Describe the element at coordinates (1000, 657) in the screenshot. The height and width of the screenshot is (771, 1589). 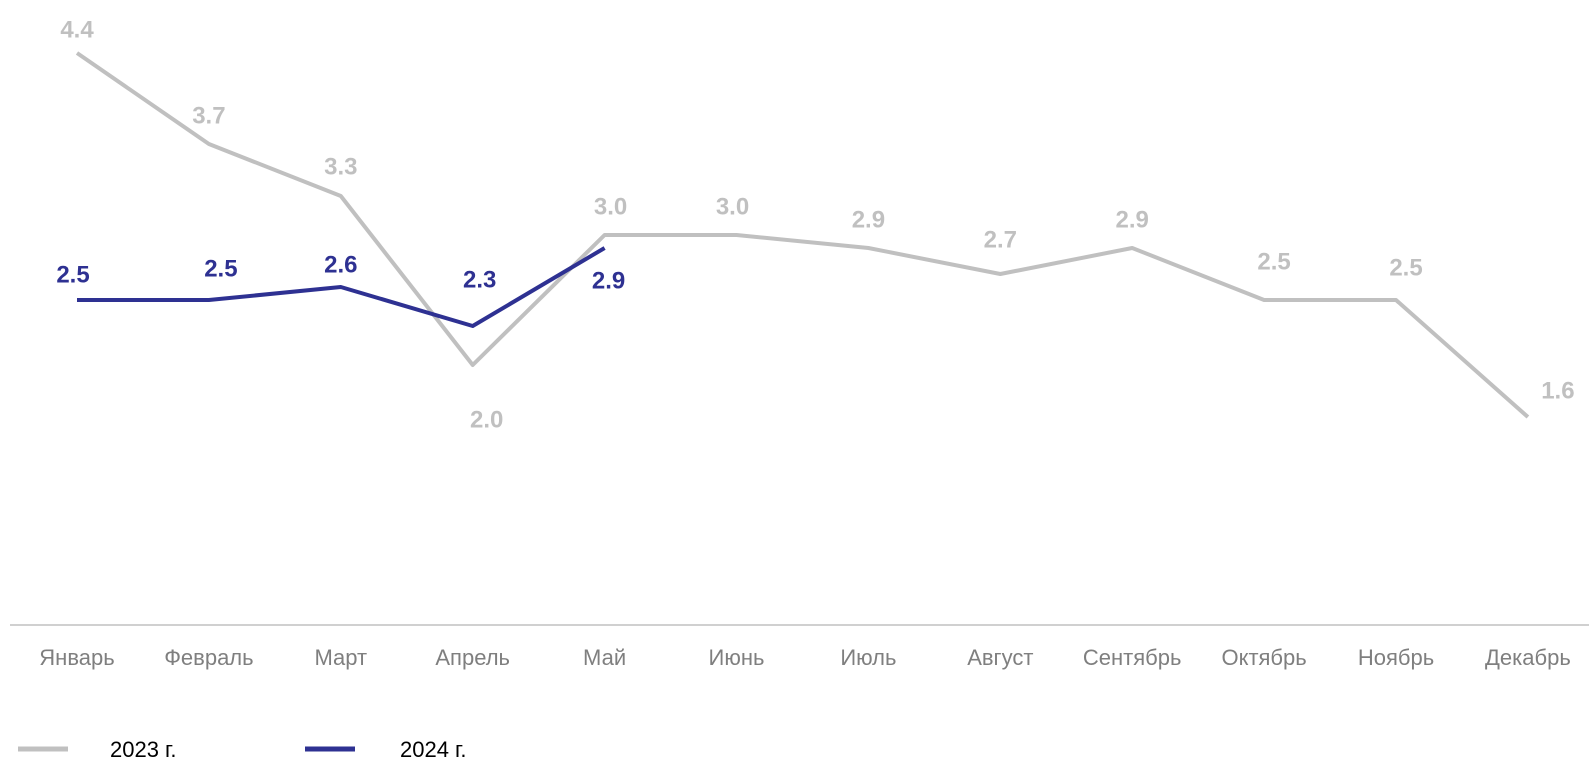
I see `x-tick-label: Август` at that location.